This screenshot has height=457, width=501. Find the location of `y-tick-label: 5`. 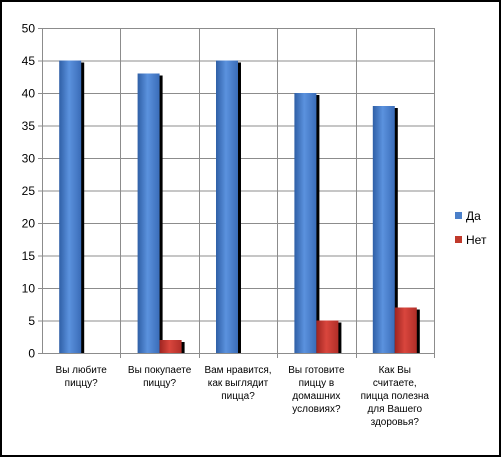

y-tick-label: 5 is located at coordinates (31, 321).